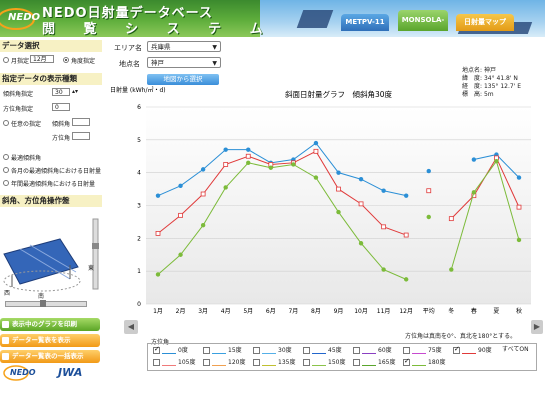 The image size is (545, 400). Describe the element at coordinates (365, 22) in the screenshot. I see `tab-metpv: METPV-11` at that location.